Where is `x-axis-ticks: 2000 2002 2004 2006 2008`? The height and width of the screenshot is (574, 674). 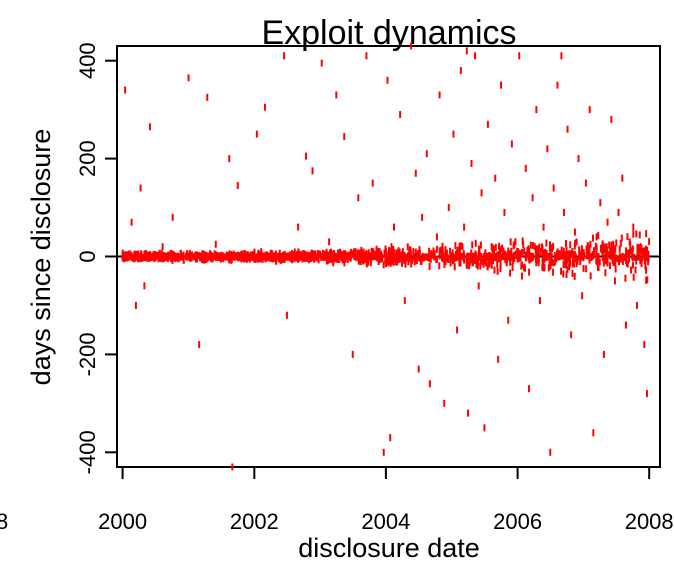
x-axis-ticks: 2000 2002 2004 2006 2008 is located at coordinates (386, 500).